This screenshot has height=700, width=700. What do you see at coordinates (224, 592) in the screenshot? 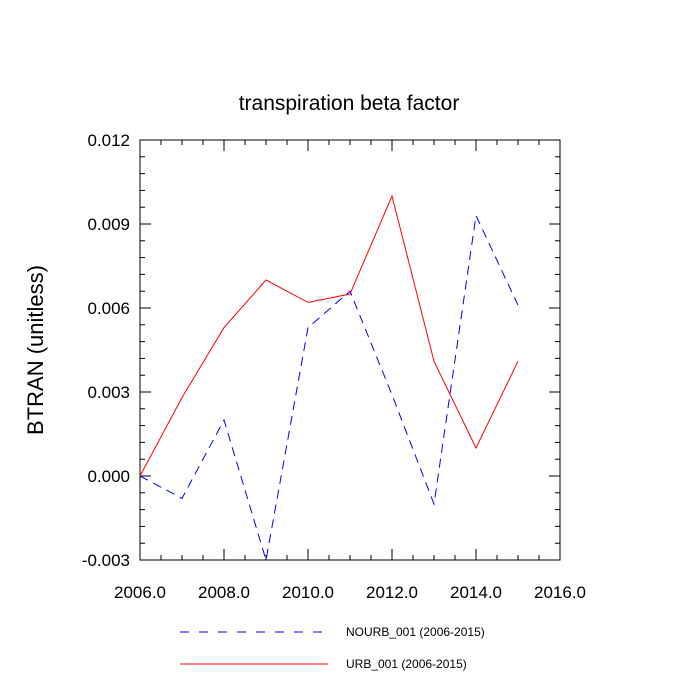
I see `x-tick-label: 2008.0` at bounding box center [224, 592].